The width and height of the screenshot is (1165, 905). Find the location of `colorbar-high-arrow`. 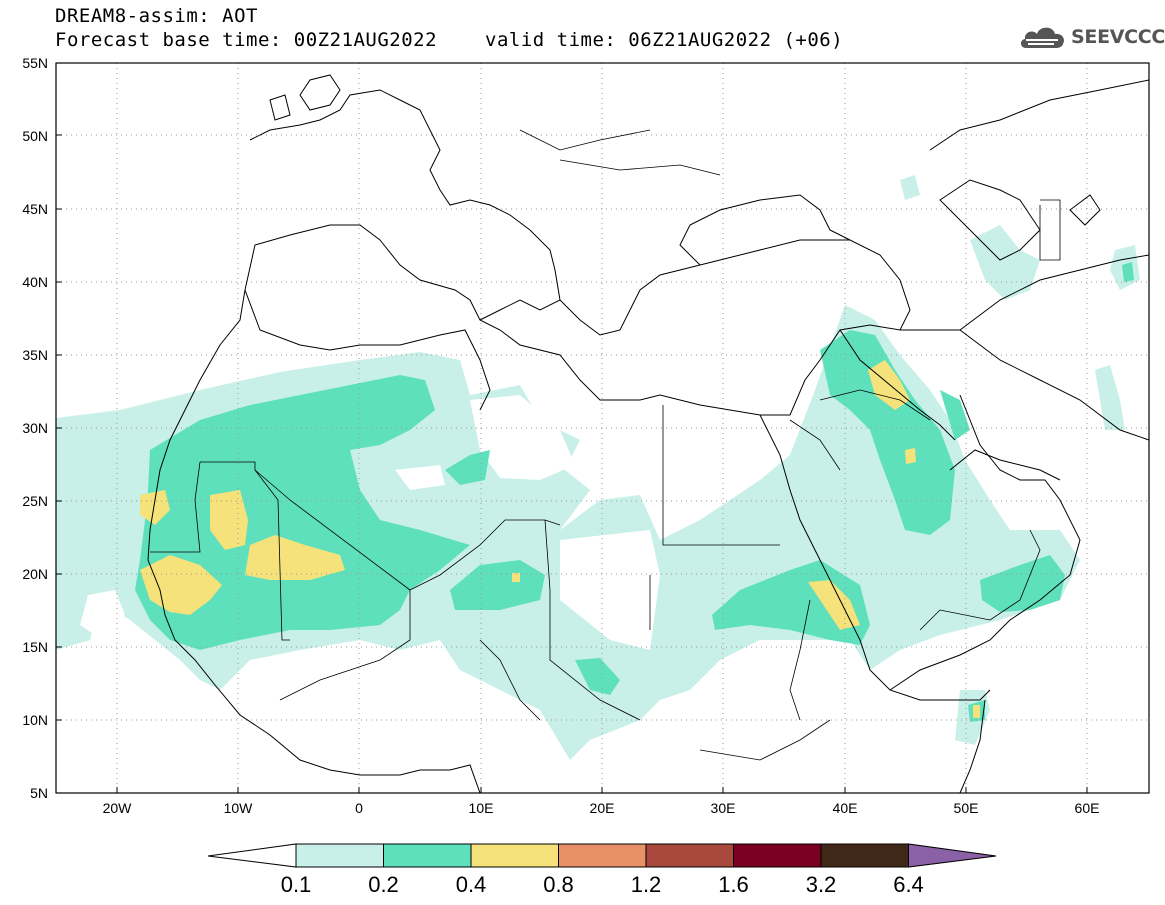

colorbar-high-arrow is located at coordinates (952, 855).